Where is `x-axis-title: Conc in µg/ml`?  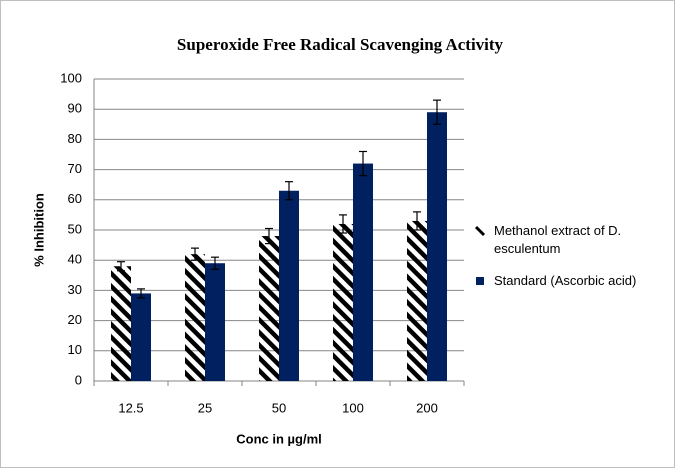
x-axis-title: Conc in µg/ml is located at coordinates (279, 438).